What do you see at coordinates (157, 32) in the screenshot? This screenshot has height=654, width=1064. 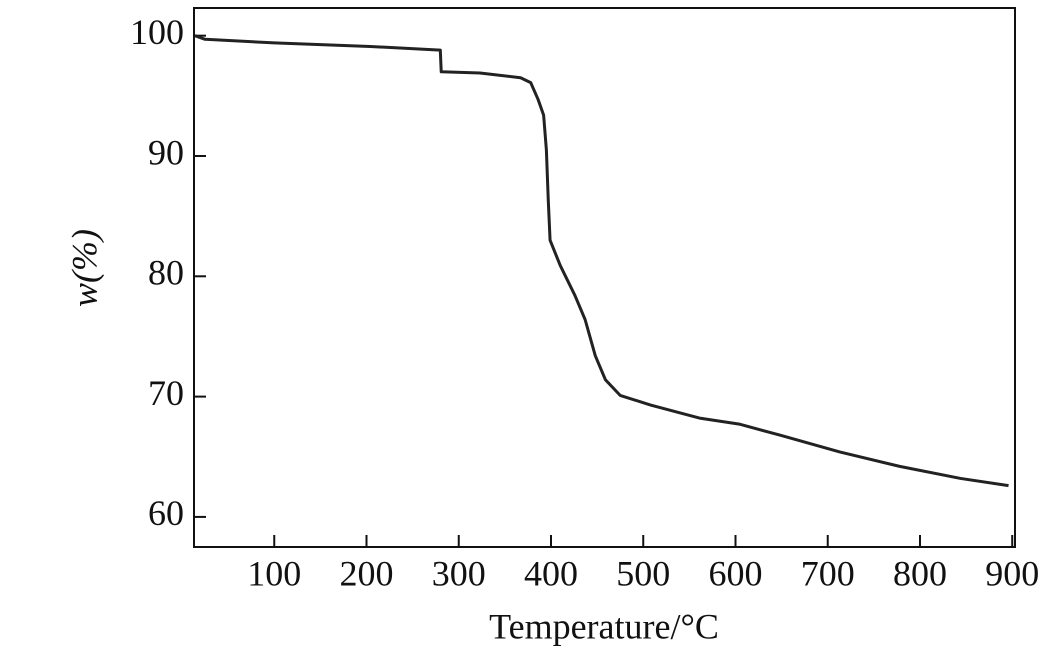 I see `y-tick-label: 100` at bounding box center [157, 32].